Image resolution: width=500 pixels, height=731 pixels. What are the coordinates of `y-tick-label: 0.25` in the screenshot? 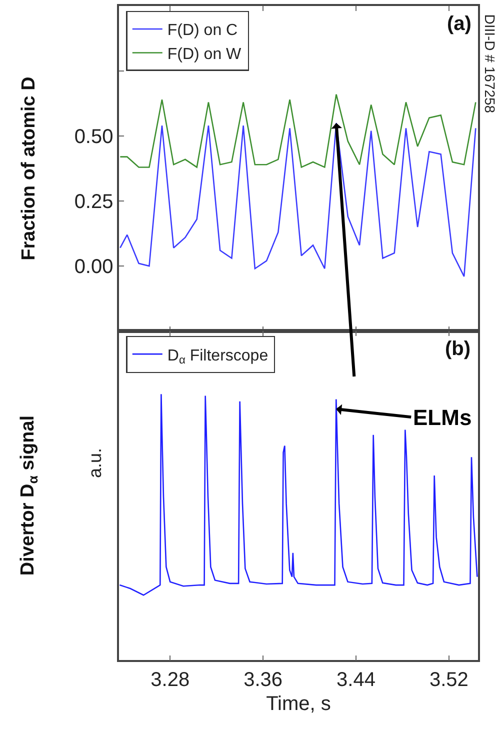 It's located at (94, 202).